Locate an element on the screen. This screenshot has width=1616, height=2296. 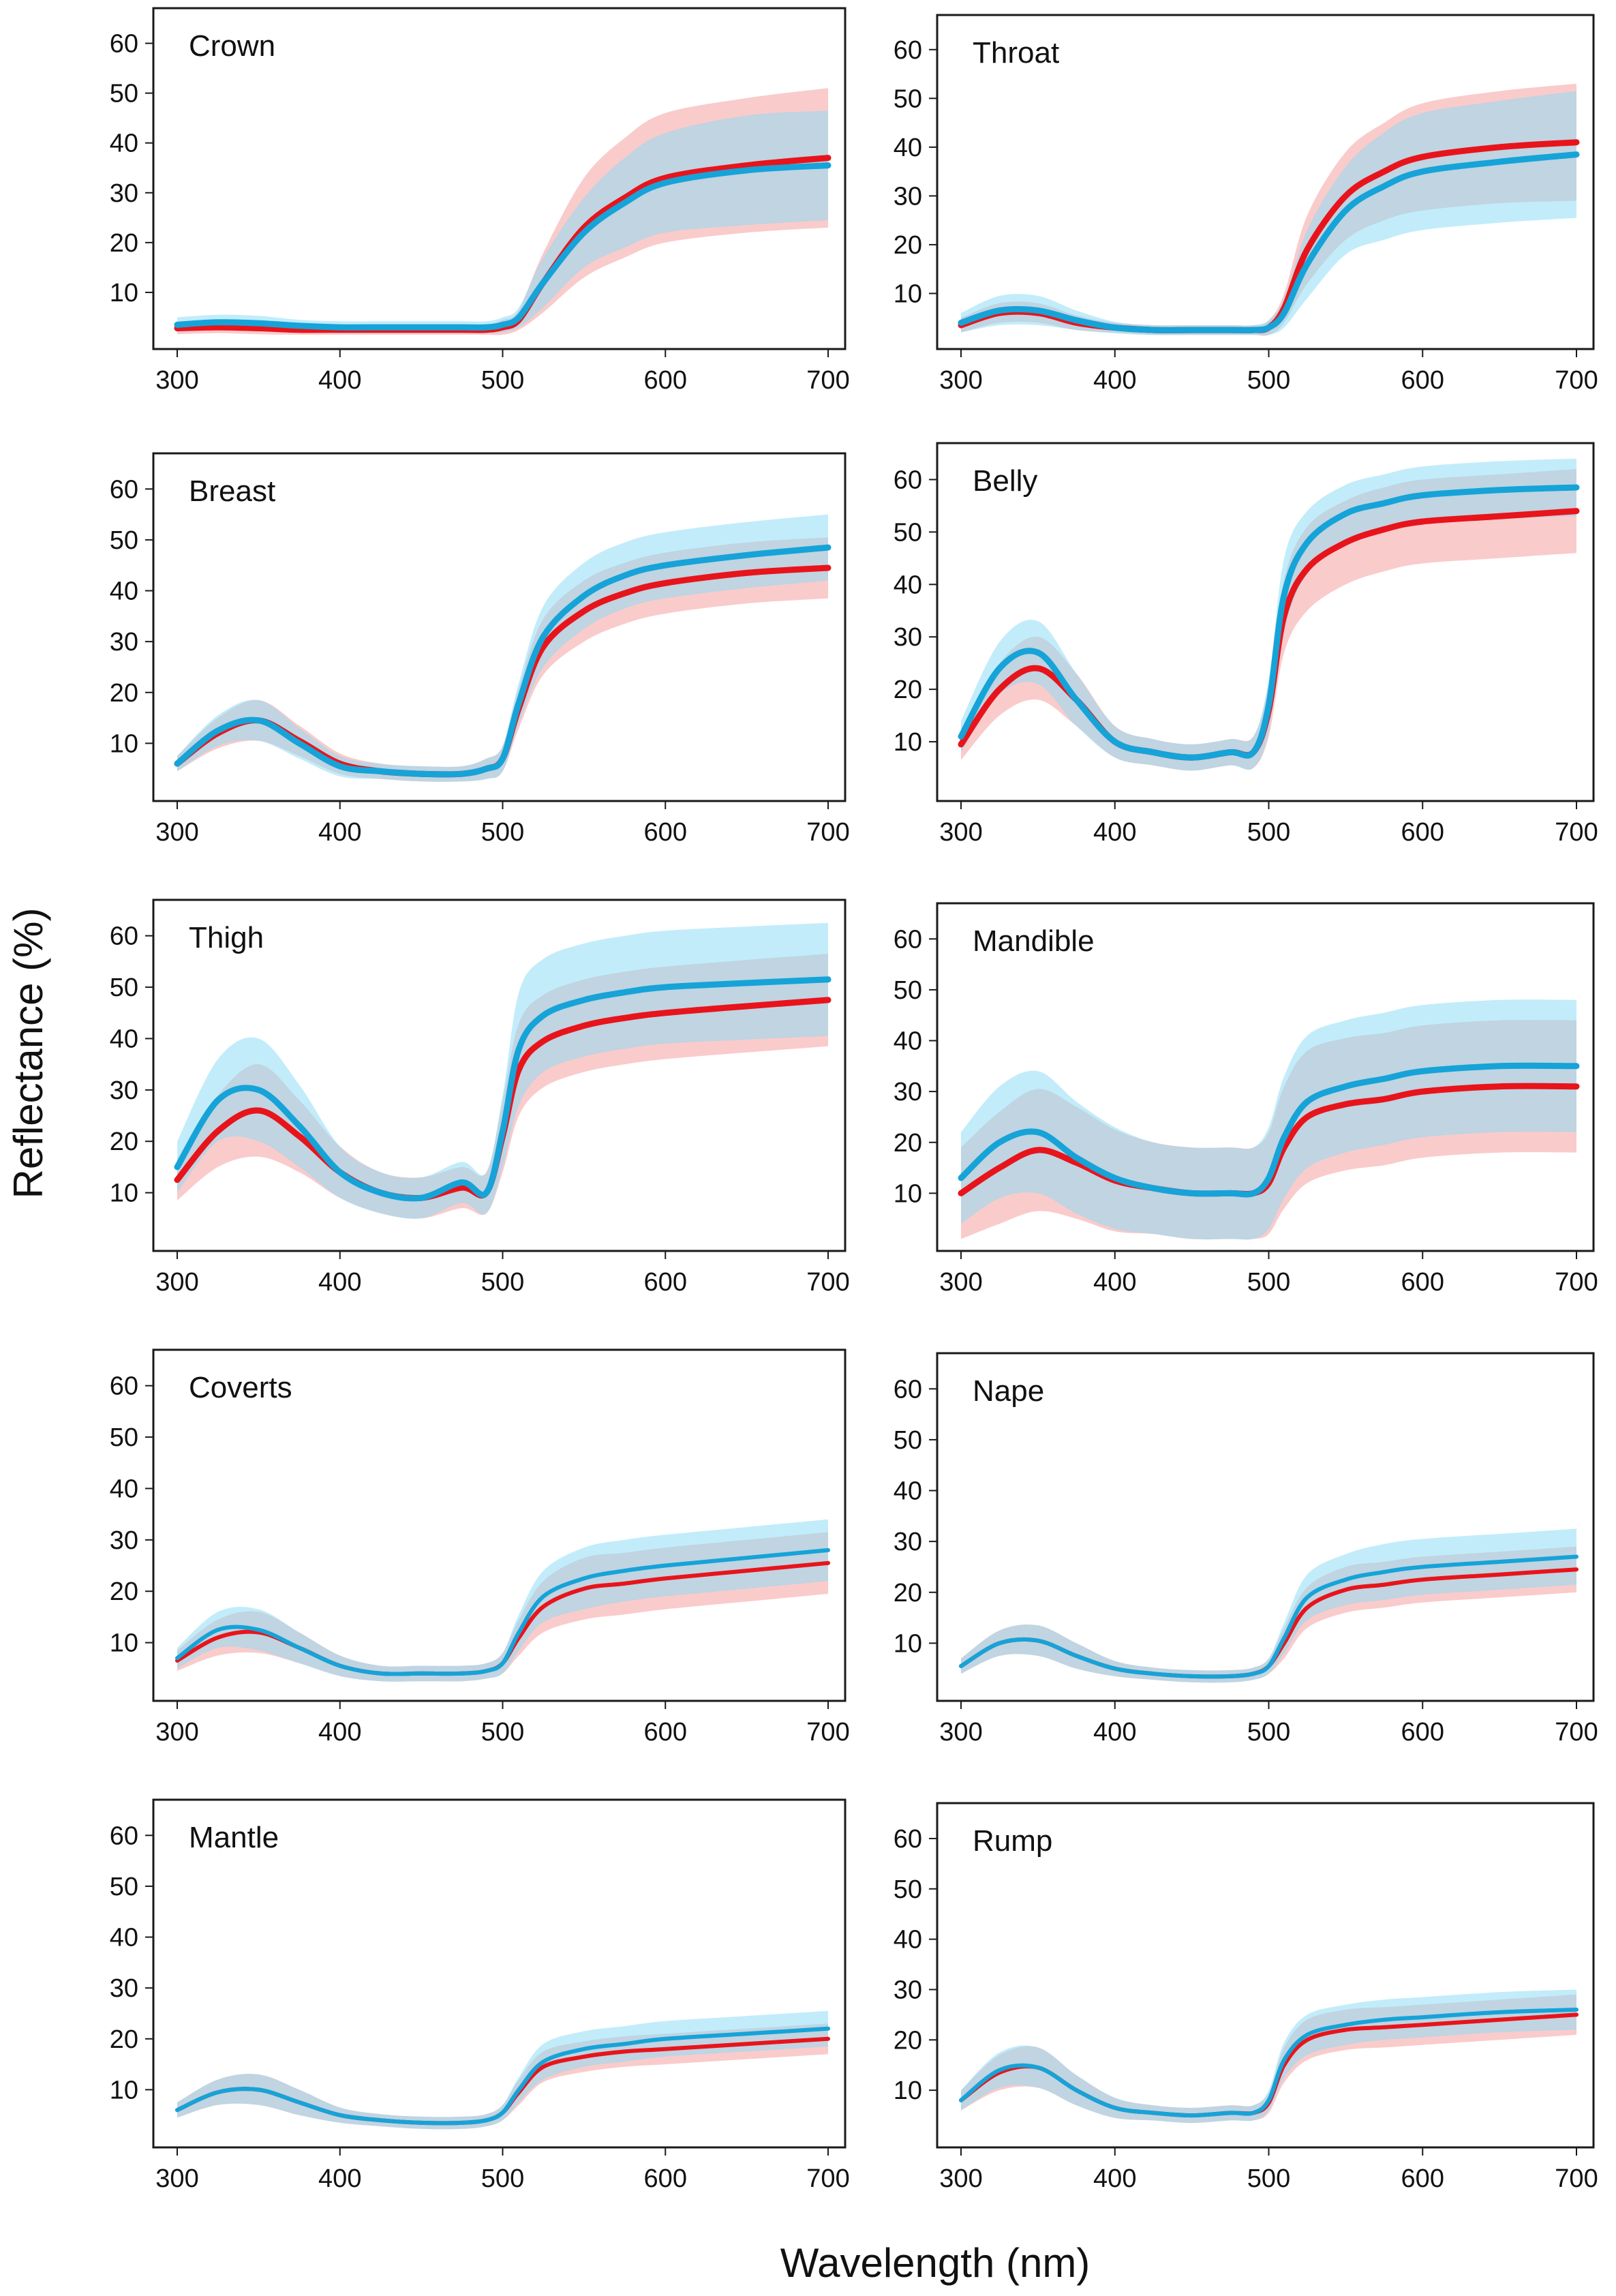
y-axis-title: Reflectance (%) is located at coordinates (28, 1053).